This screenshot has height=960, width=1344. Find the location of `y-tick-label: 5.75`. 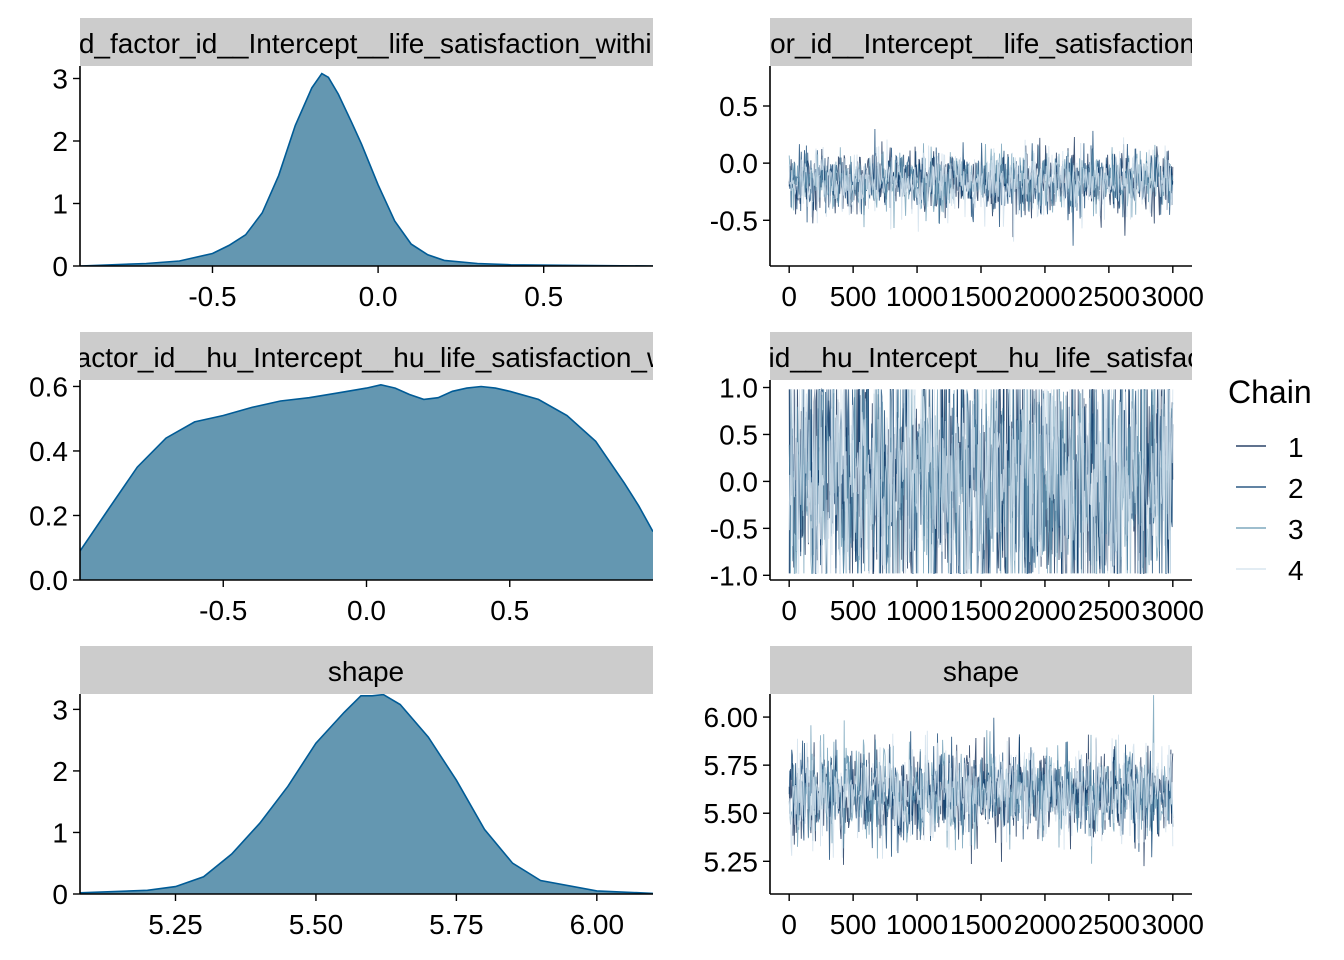

y-tick-label: 5.75 is located at coordinates (731, 765).